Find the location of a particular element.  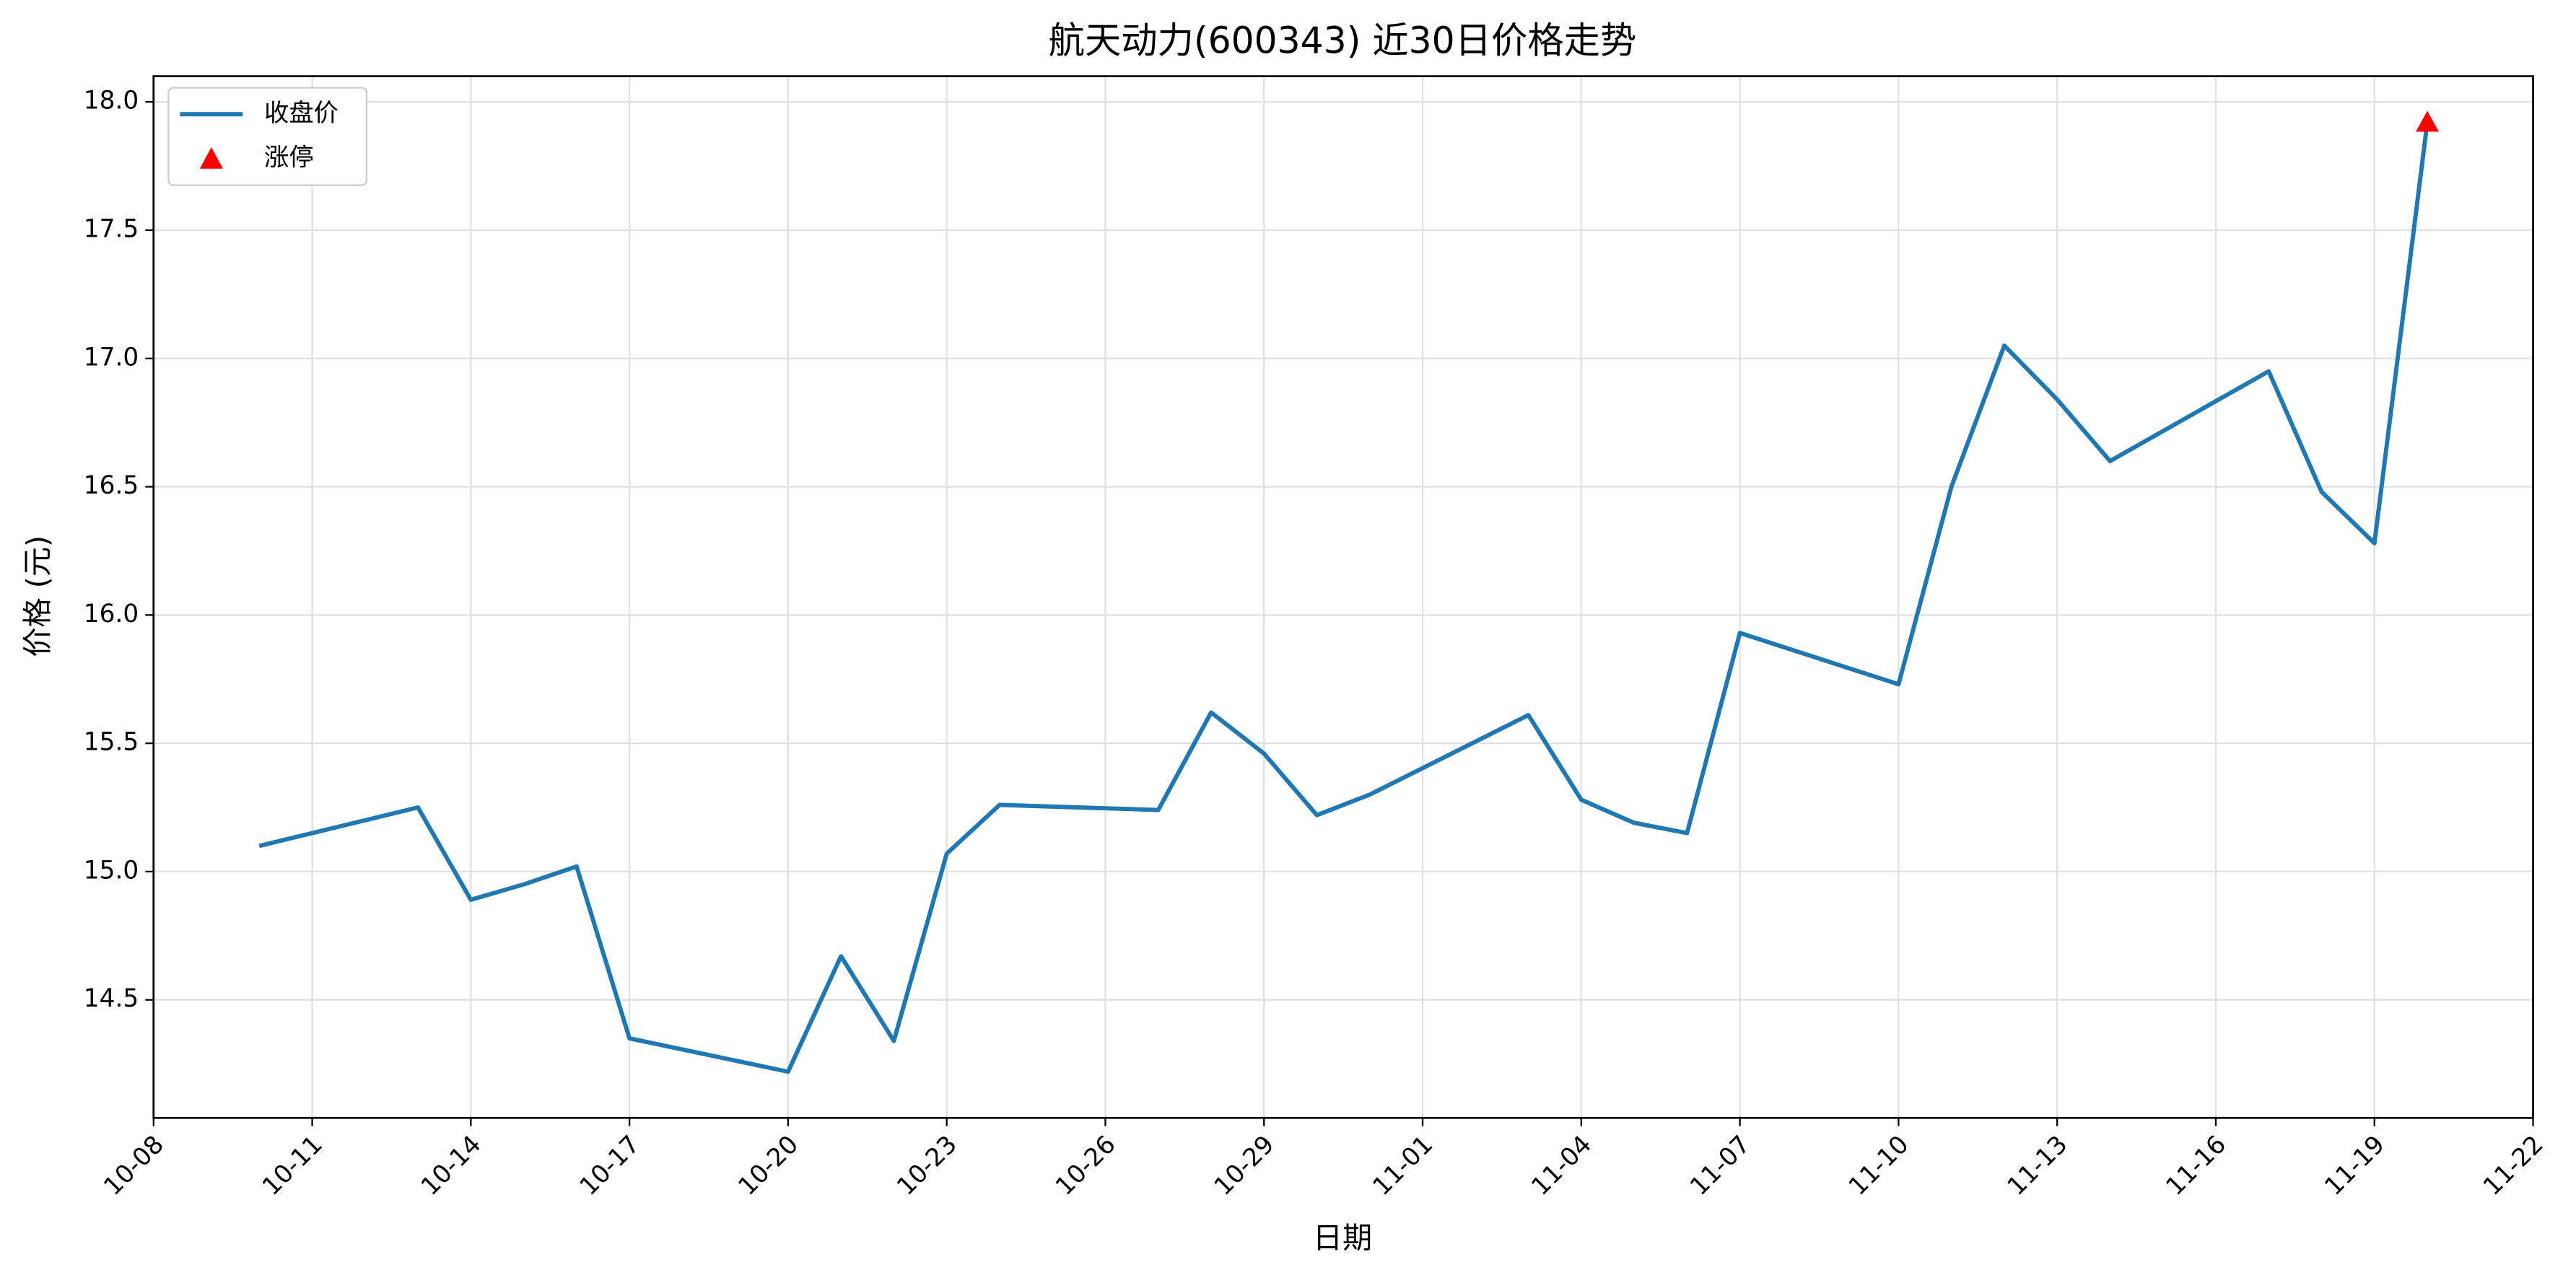

y-tick-label: 15.5 is located at coordinates (111, 742).